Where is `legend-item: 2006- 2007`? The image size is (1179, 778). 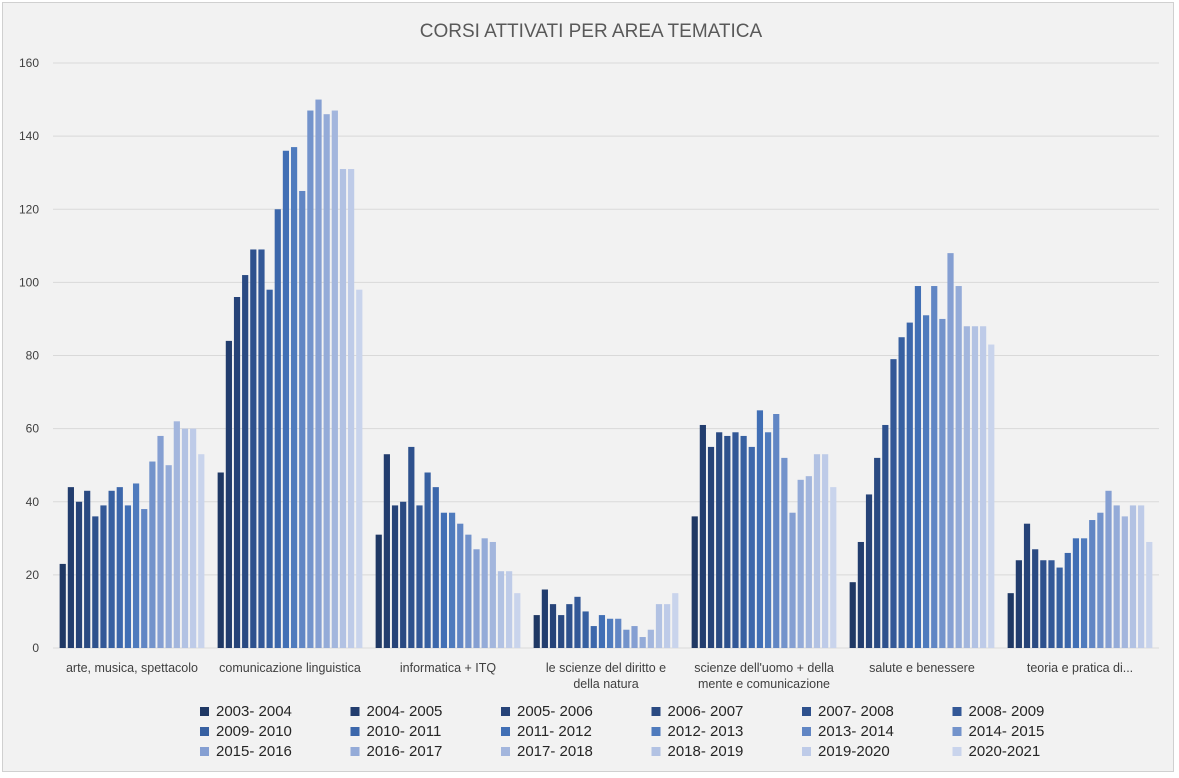 legend-item: 2006- 2007 is located at coordinates (697, 711).